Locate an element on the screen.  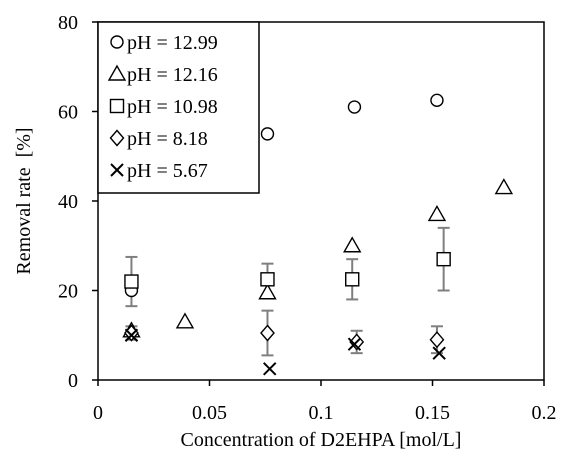
legend-label: pH = 12.99 is located at coordinates (172, 43).